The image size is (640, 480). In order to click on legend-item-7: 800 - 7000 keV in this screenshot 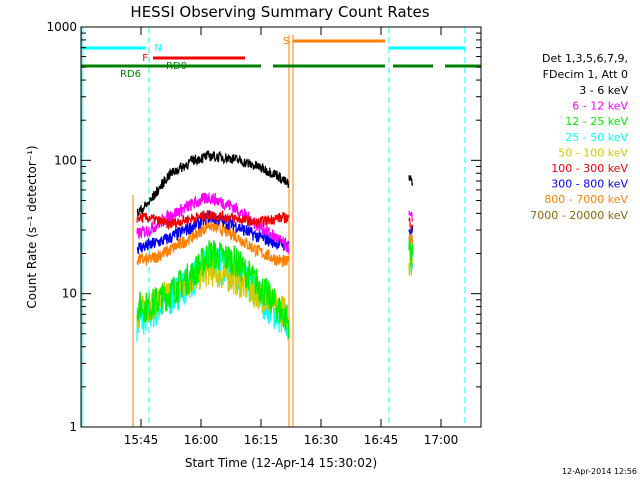, I will do `click(586, 199)`.